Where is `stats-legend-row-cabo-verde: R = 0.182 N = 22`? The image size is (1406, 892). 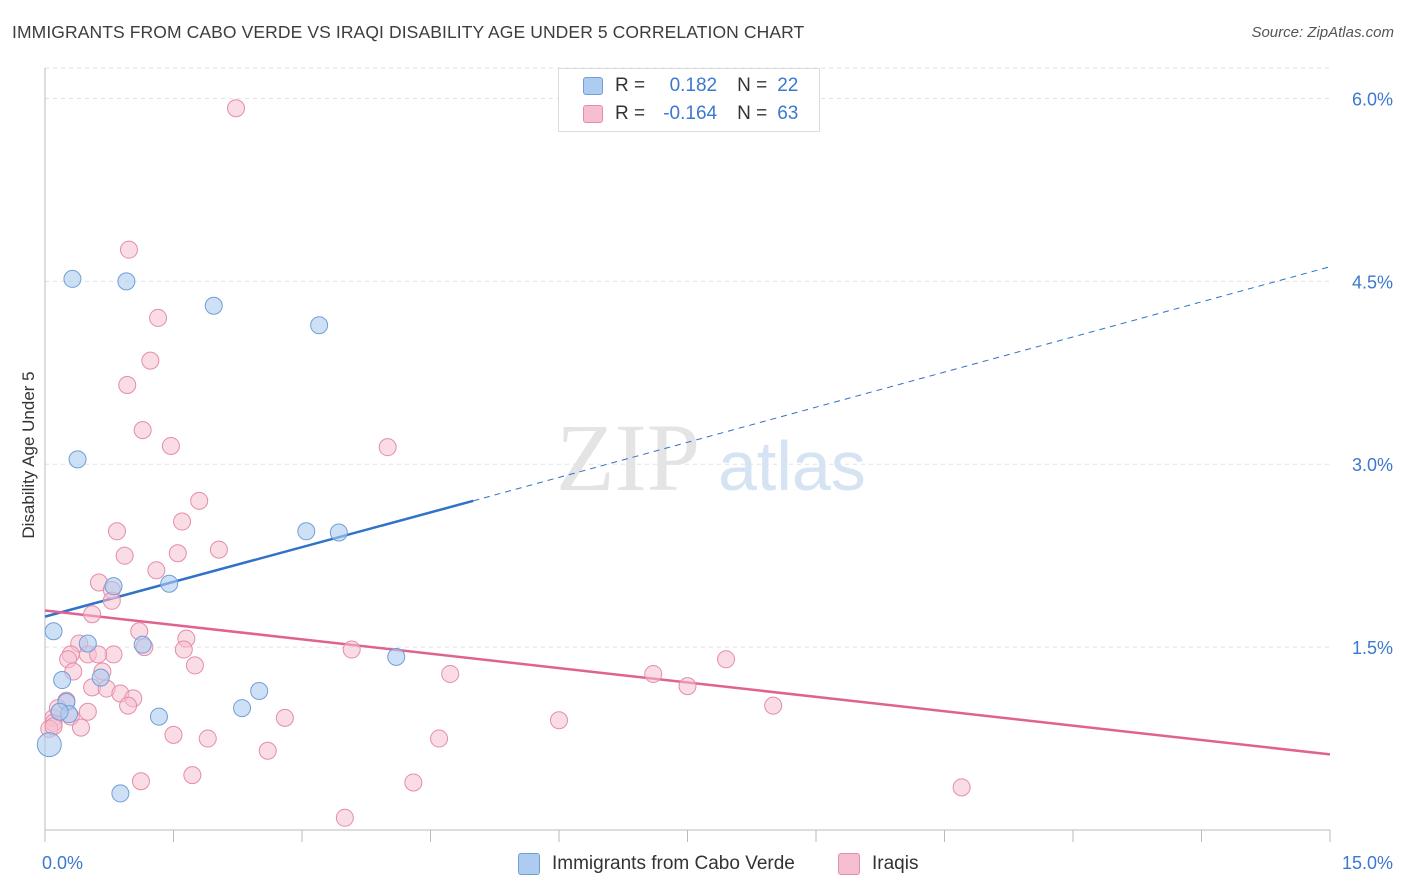
stats-legend-row-cabo-verde: R = 0.182 N = 22 is located at coordinates (690, 86).